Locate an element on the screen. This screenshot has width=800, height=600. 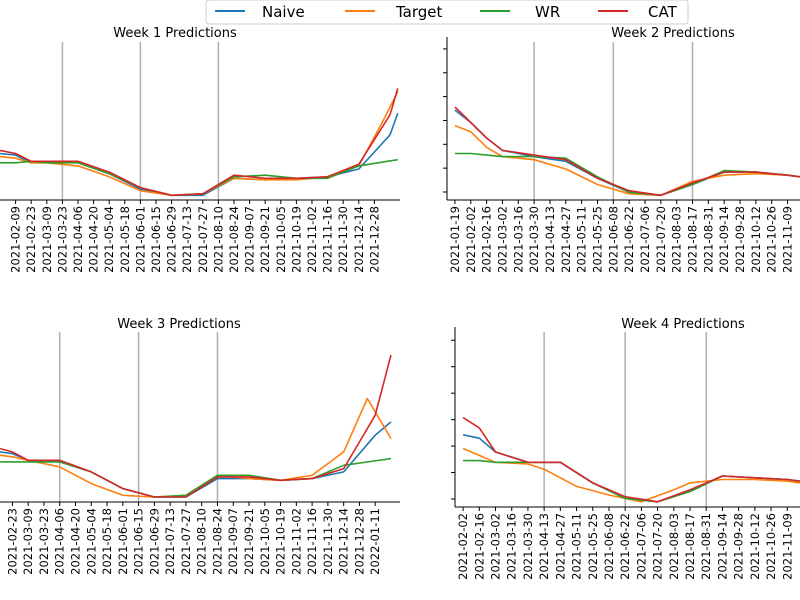
x-tick-label: 2021-02-09 is located at coordinates (16, 239).